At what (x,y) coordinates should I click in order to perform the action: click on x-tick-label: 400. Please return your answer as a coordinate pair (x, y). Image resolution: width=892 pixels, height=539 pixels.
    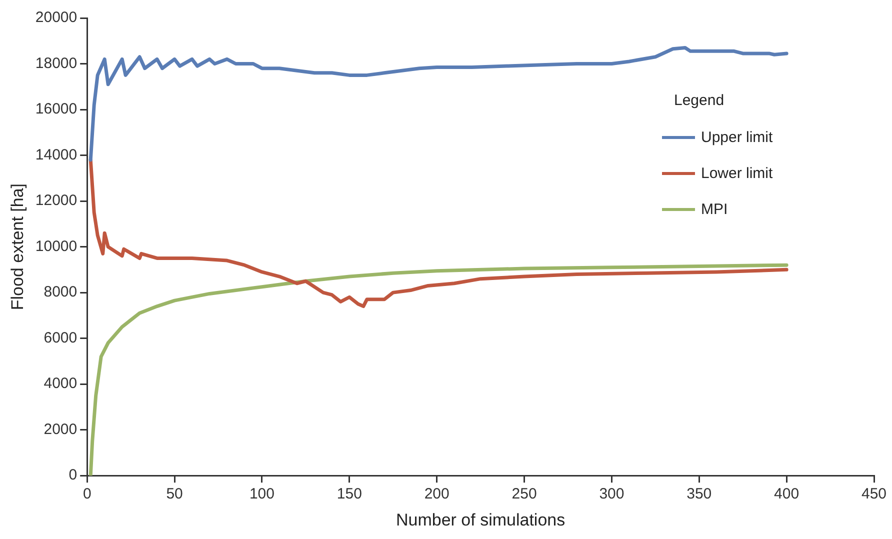
    Looking at the image, I should click on (787, 494).